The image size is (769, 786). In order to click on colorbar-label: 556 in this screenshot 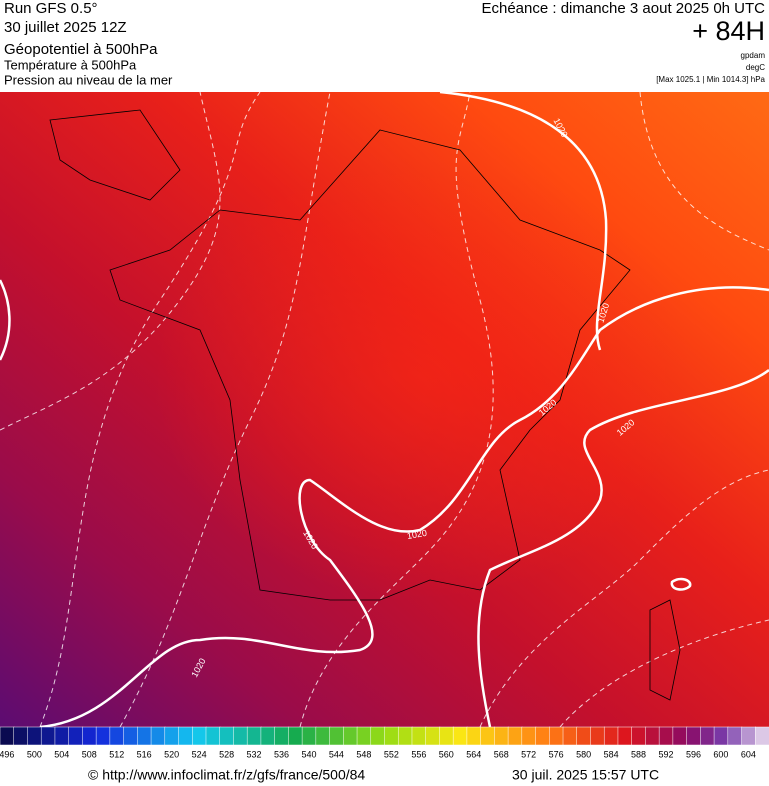, I will do `click(418, 754)`.